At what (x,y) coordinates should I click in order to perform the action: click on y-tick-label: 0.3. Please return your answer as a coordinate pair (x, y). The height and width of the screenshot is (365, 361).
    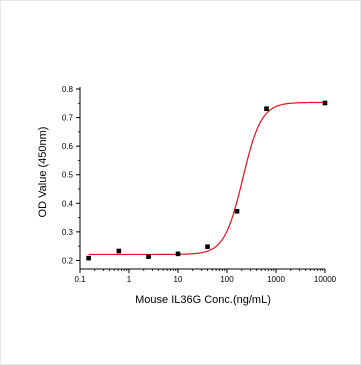
    Looking at the image, I should click on (68, 232).